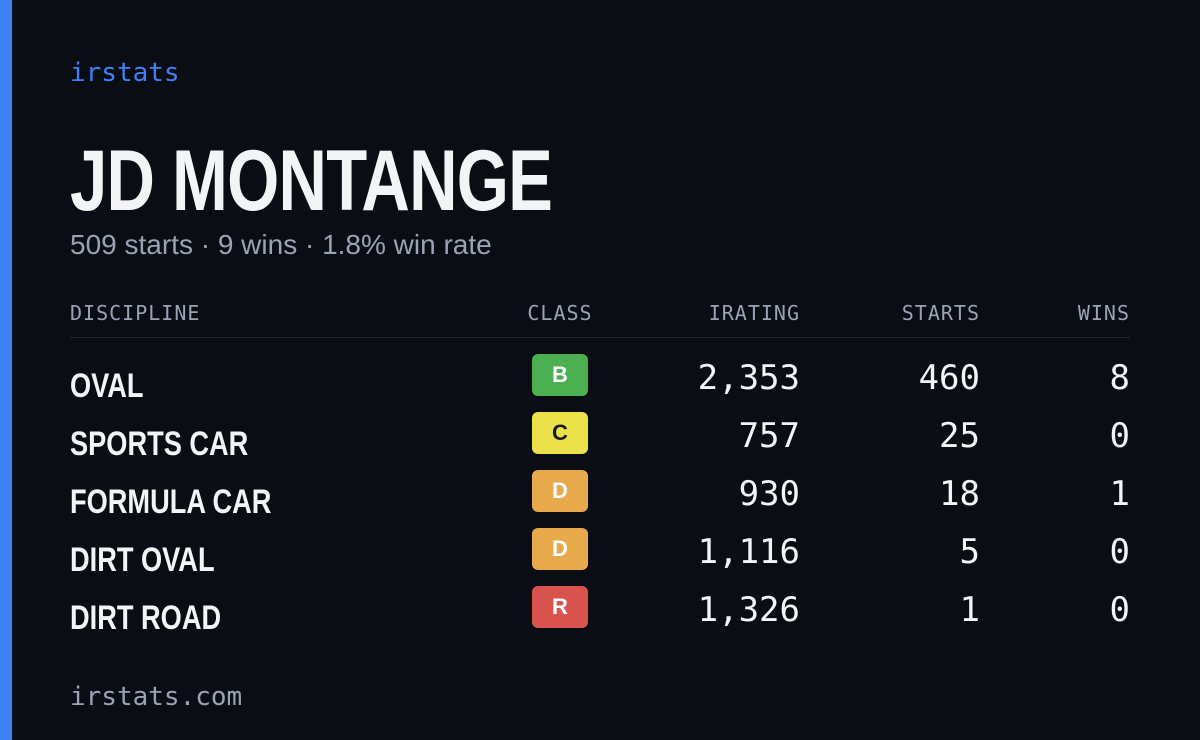  I want to click on starts: 5, so click(969, 552).